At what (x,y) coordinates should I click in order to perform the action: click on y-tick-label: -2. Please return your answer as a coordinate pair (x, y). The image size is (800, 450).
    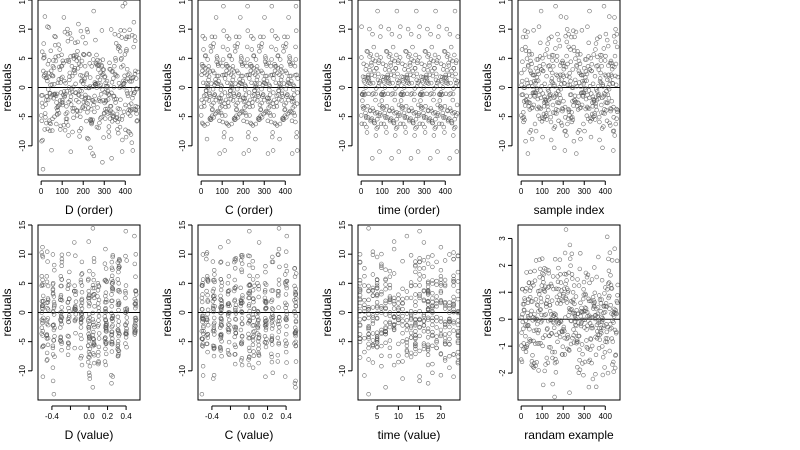
    Looking at the image, I should click on (502, 373).